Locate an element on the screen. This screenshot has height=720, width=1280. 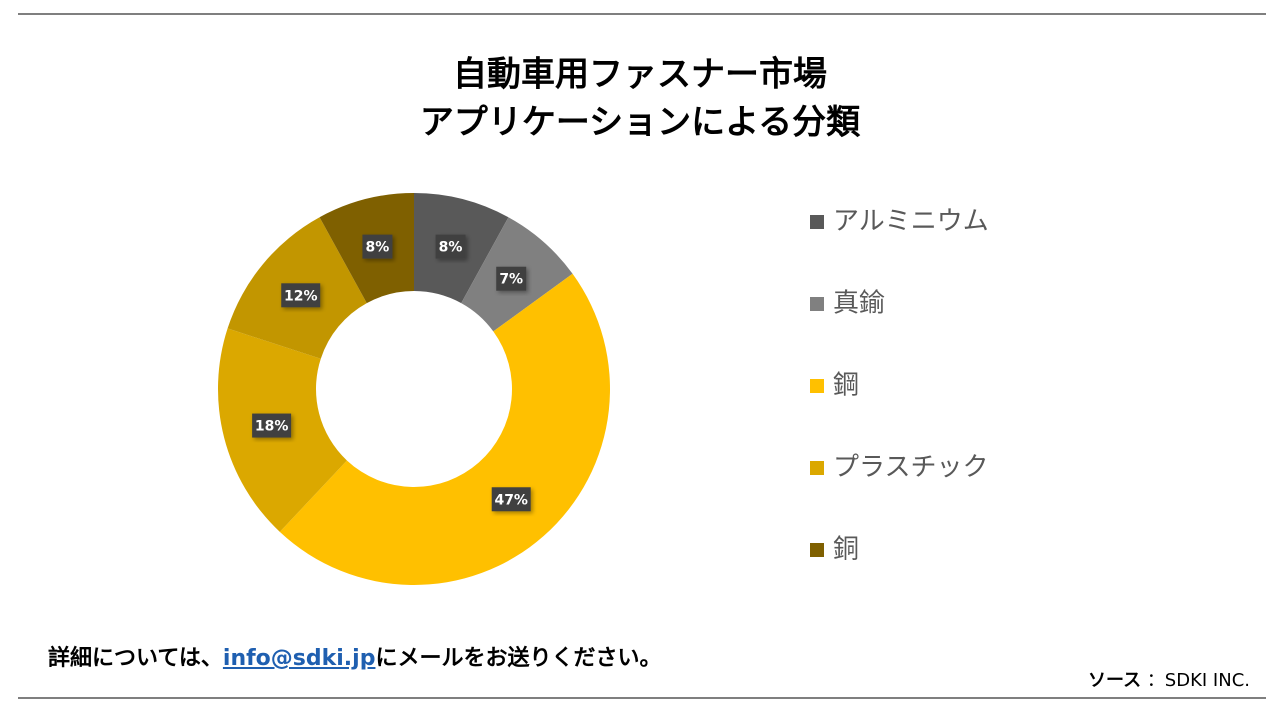
legend-label: アルミニウム is located at coordinates (911, 222).